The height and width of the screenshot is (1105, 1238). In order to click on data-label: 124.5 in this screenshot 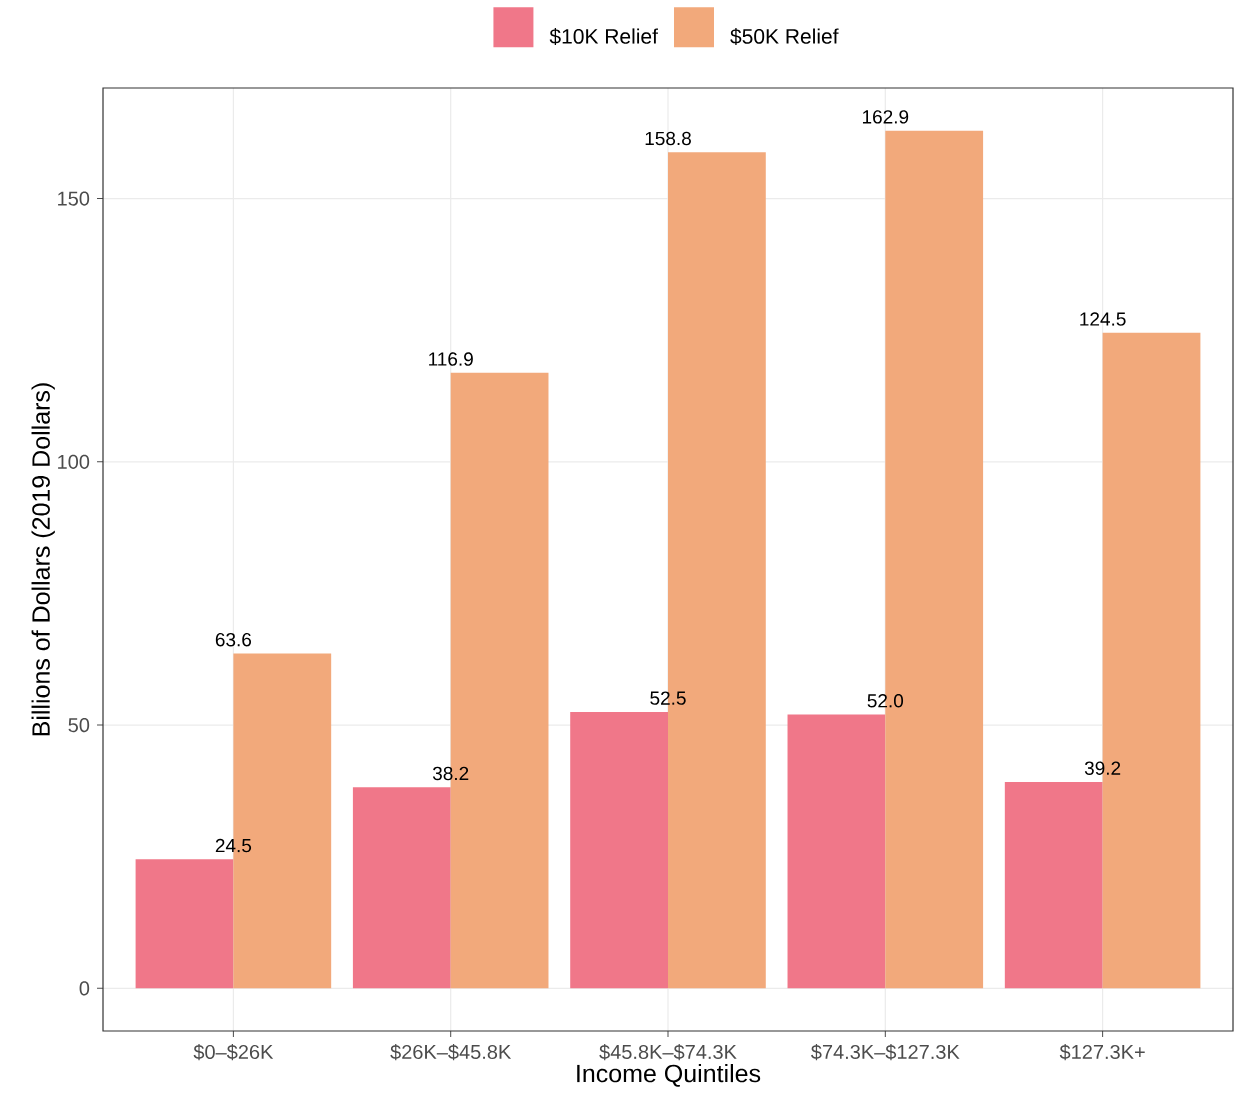, I will do `click(1103, 319)`.